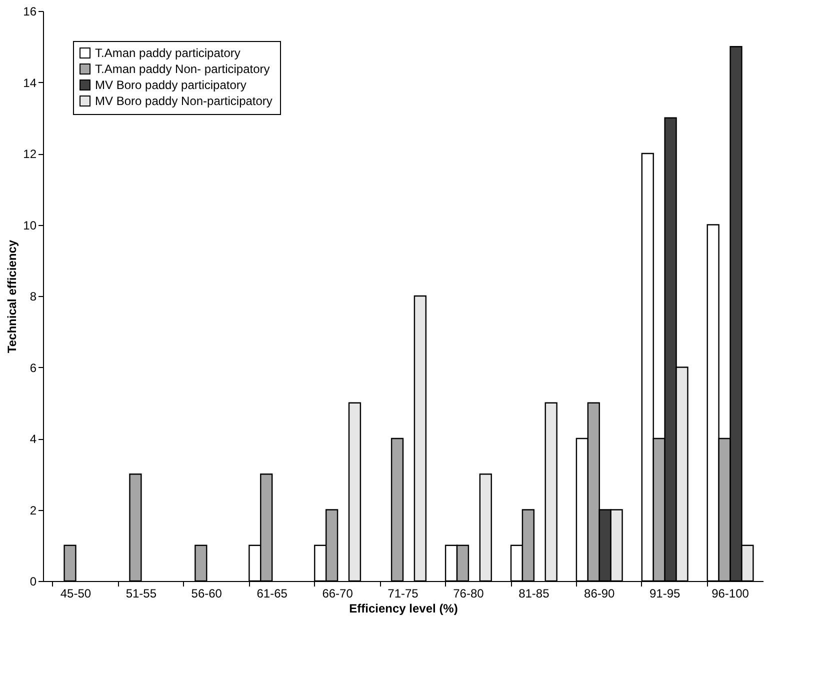  What do you see at coordinates (33, 297) in the screenshot?
I see `y-tick-label: 8` at bounding box center [33, 297].